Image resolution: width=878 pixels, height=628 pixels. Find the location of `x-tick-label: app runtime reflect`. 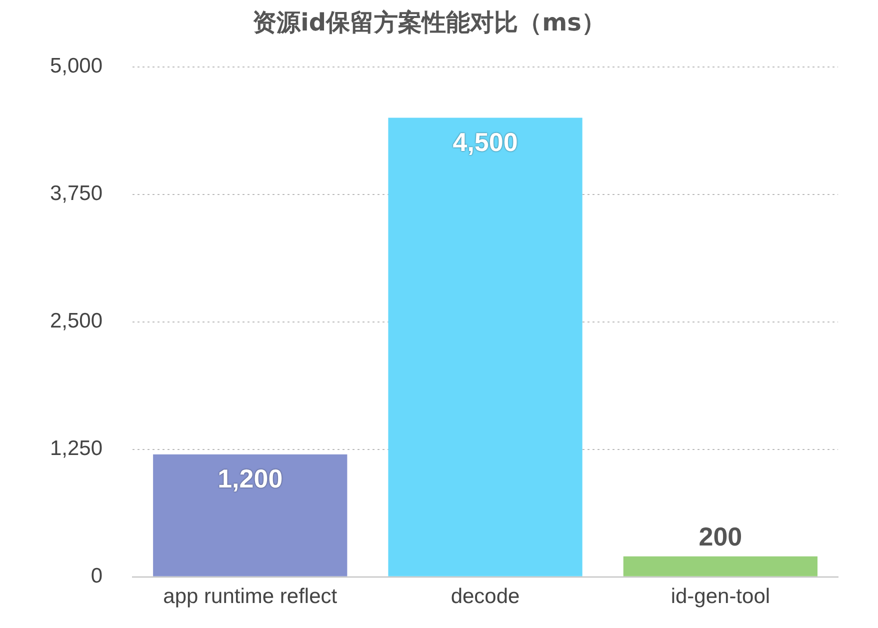

x-tick-label: app runtime reflect is located at coordinates (250, 596).